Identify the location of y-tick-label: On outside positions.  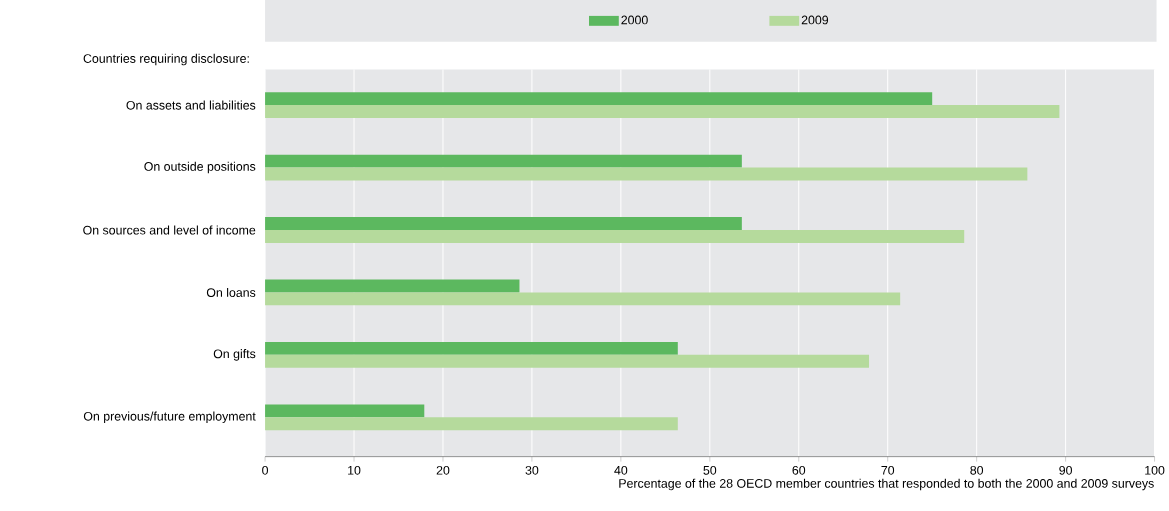
(200, 167).